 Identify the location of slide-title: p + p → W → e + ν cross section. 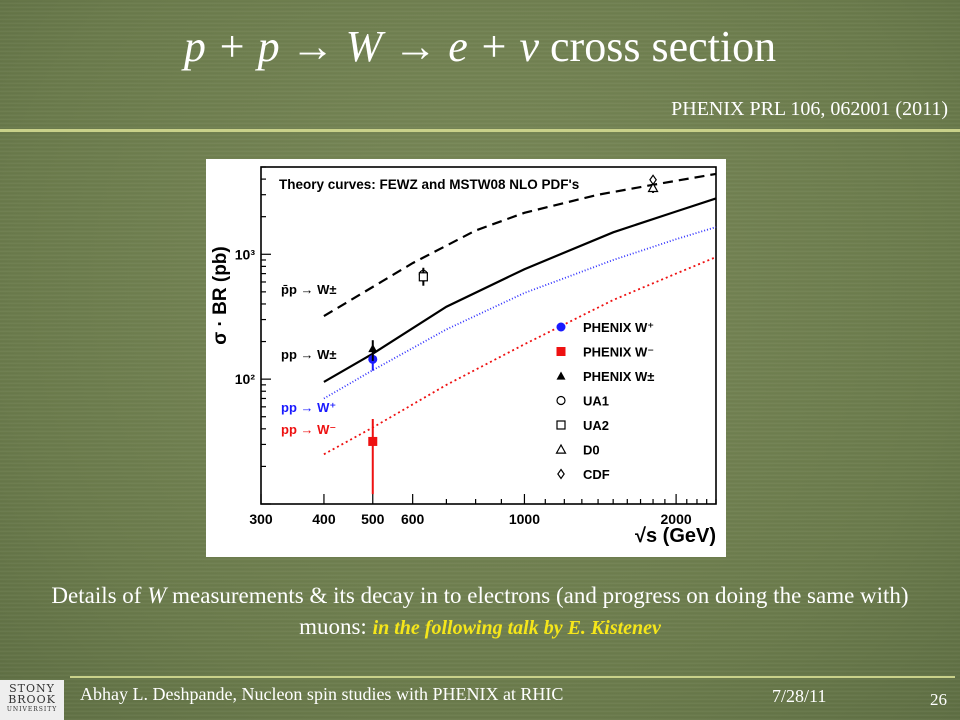
(480, 47).